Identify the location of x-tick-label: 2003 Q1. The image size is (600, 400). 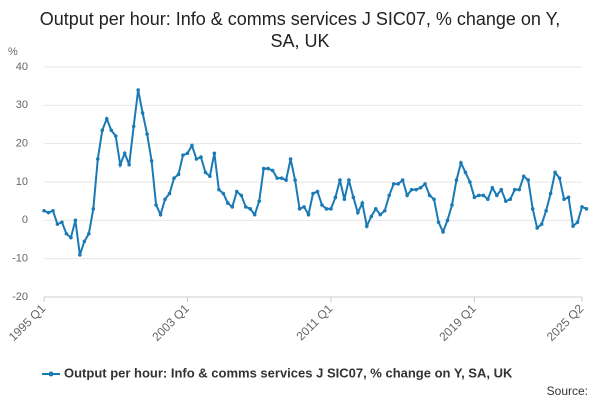
(170, 322).